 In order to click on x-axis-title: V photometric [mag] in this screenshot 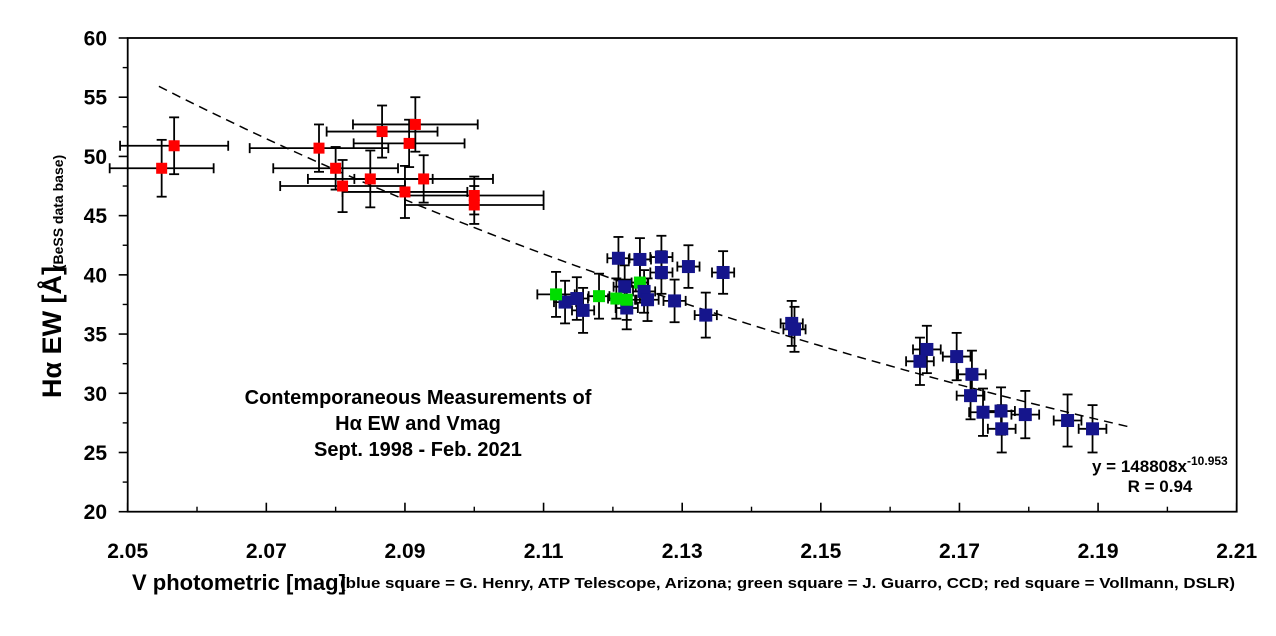, I will do `click(239, 582)`.